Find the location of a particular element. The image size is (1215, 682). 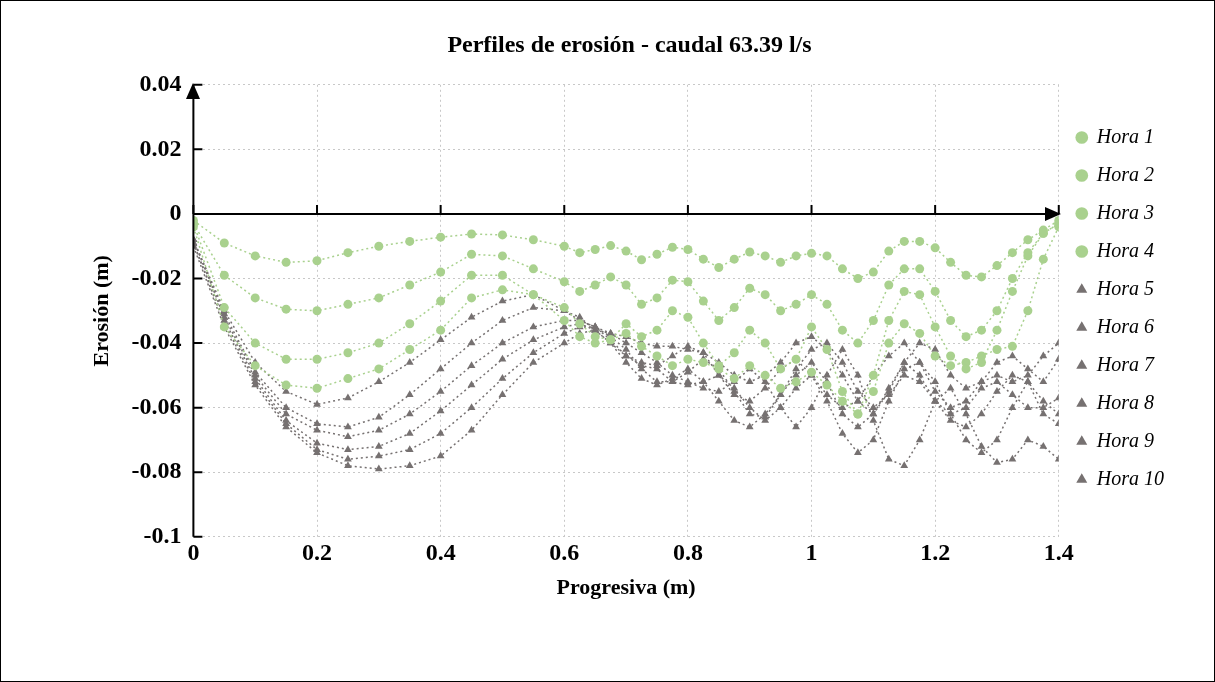

legend-label: Hora 3 is located at coordinates (1125, 211).